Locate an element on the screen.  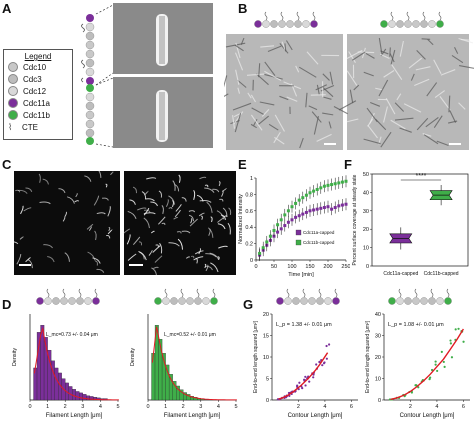
x-tick-label: 0 is located at coordinates (147, 407).